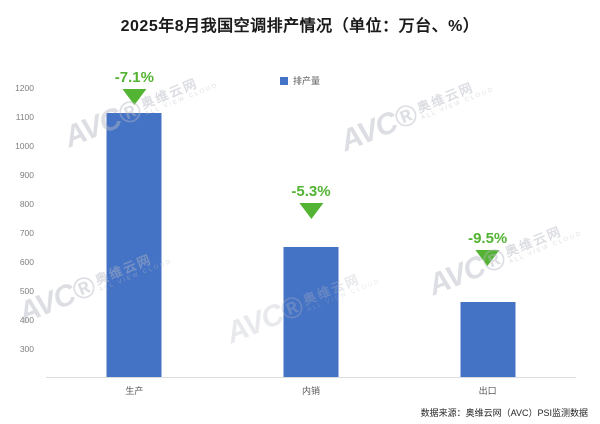  Describe the element at coordinates (134, 245) in the screenshot. I see `bar-生产` at that location.